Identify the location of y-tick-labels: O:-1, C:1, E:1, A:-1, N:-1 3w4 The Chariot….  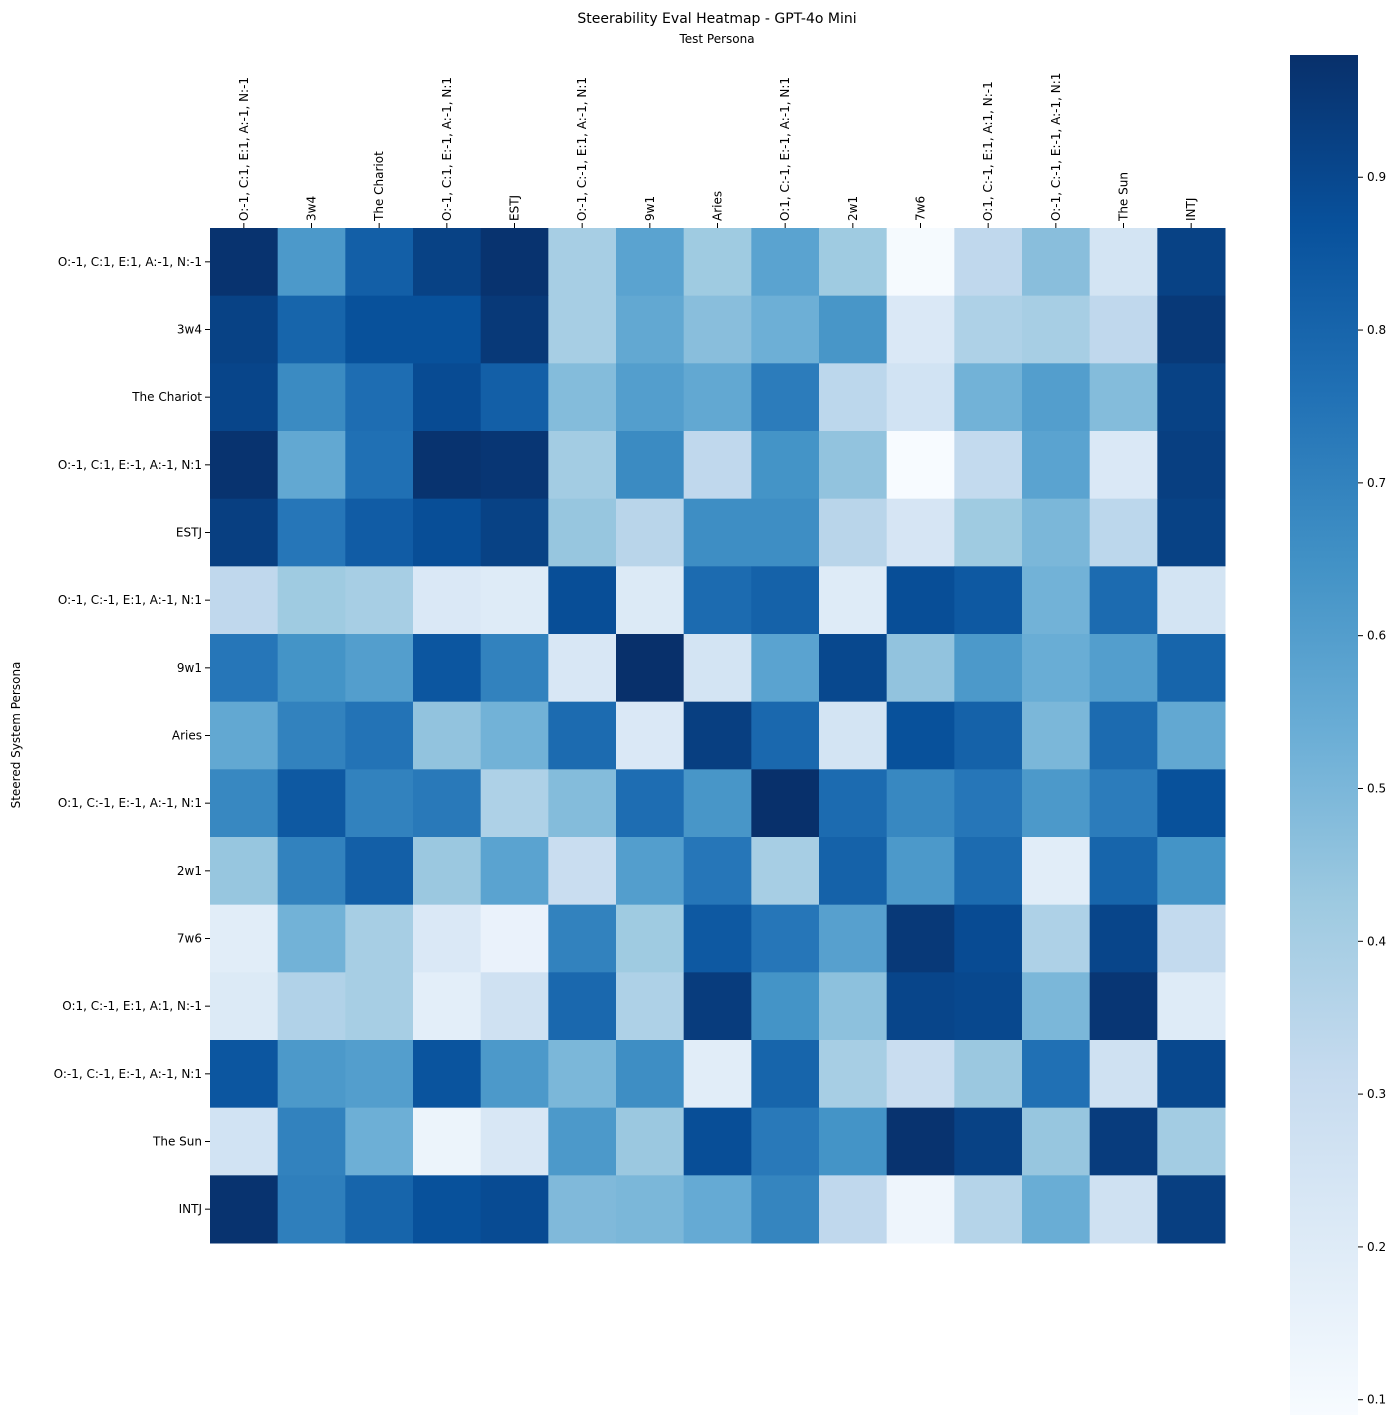
(132, 735).